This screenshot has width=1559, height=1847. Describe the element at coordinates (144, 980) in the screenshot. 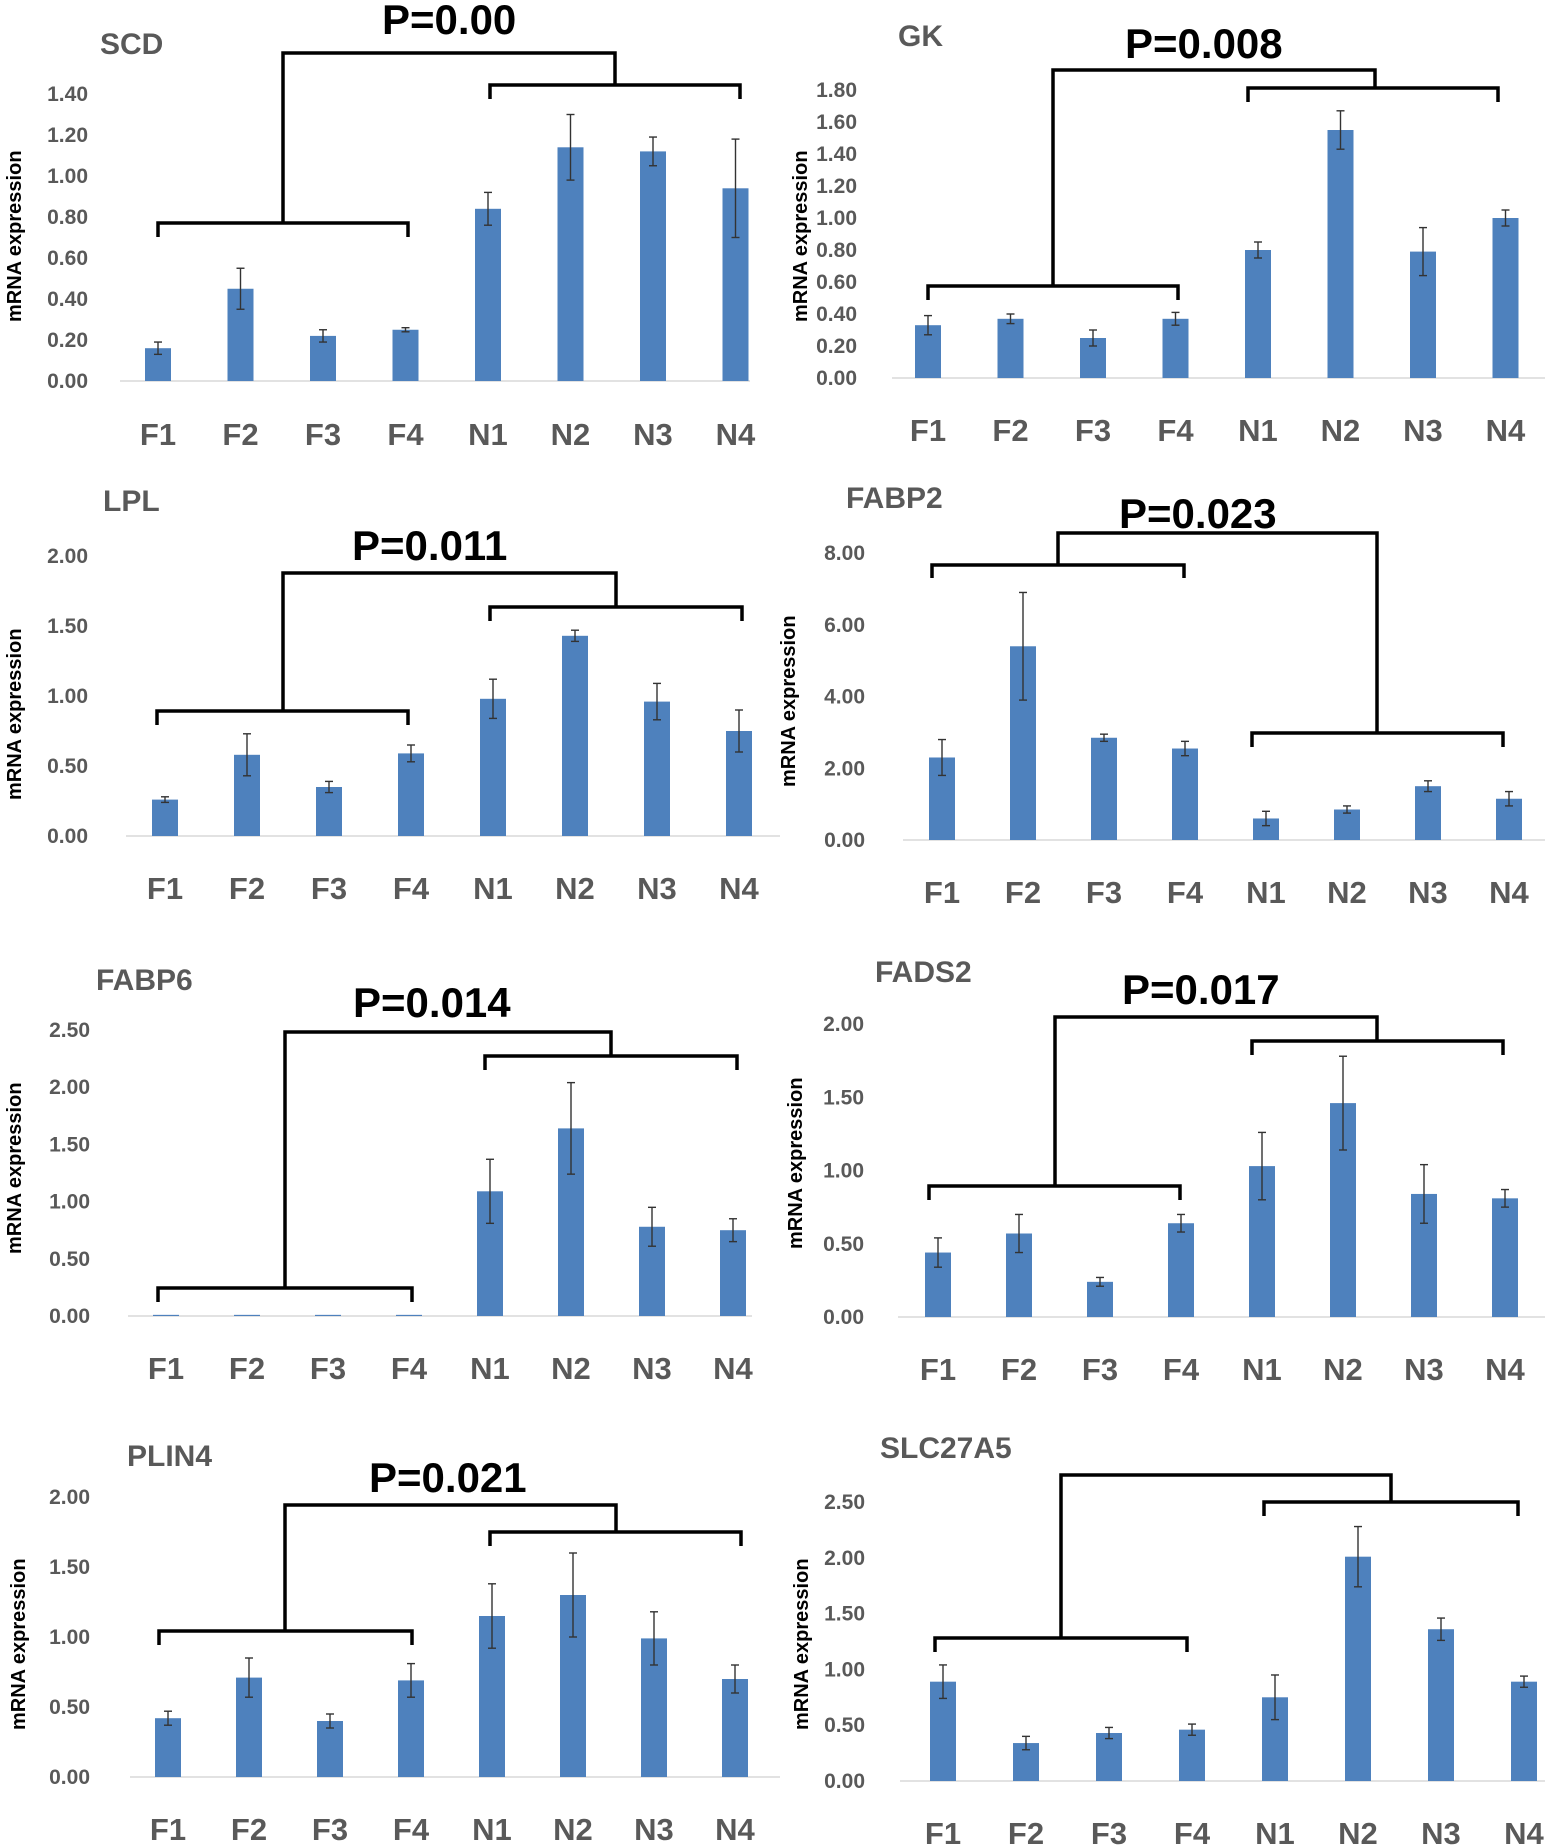

I see `gene-title: FABP6` at that location.